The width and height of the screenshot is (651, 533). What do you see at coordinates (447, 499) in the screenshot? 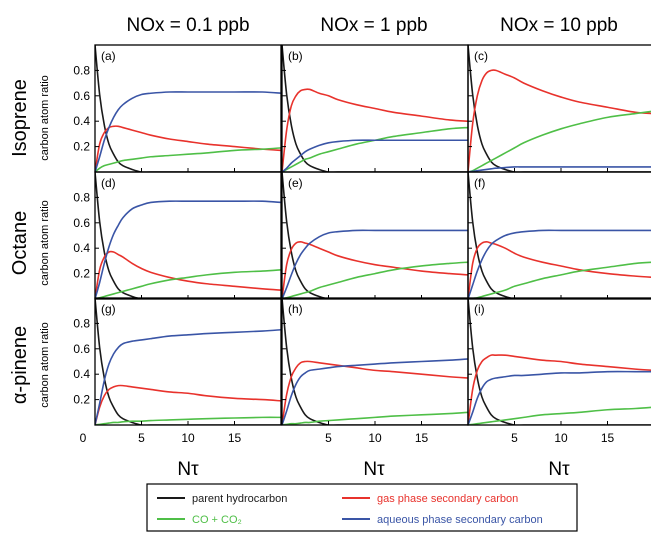
I see `legend-label-gas: gas phase secondary carbon` at bounding box center [447, 499].